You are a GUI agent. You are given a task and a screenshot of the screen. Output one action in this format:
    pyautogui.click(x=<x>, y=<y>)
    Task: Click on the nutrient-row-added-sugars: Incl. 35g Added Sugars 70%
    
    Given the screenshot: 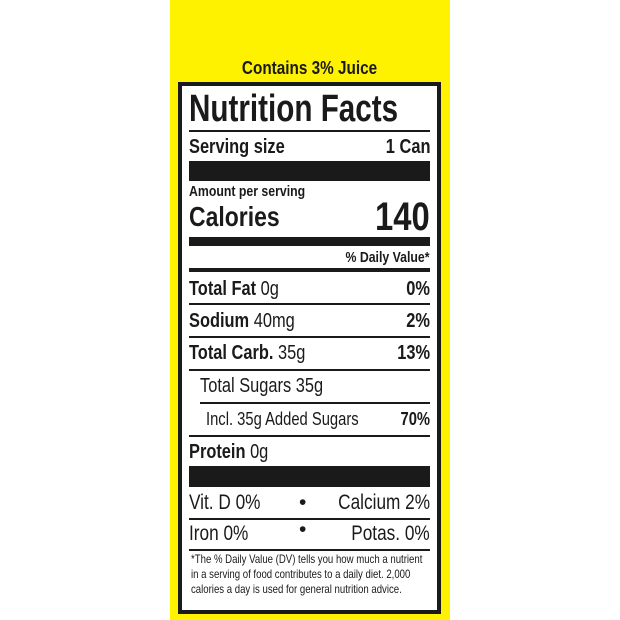 What is the action you would take?
    pyautogui.click(x=318, y=419)
    